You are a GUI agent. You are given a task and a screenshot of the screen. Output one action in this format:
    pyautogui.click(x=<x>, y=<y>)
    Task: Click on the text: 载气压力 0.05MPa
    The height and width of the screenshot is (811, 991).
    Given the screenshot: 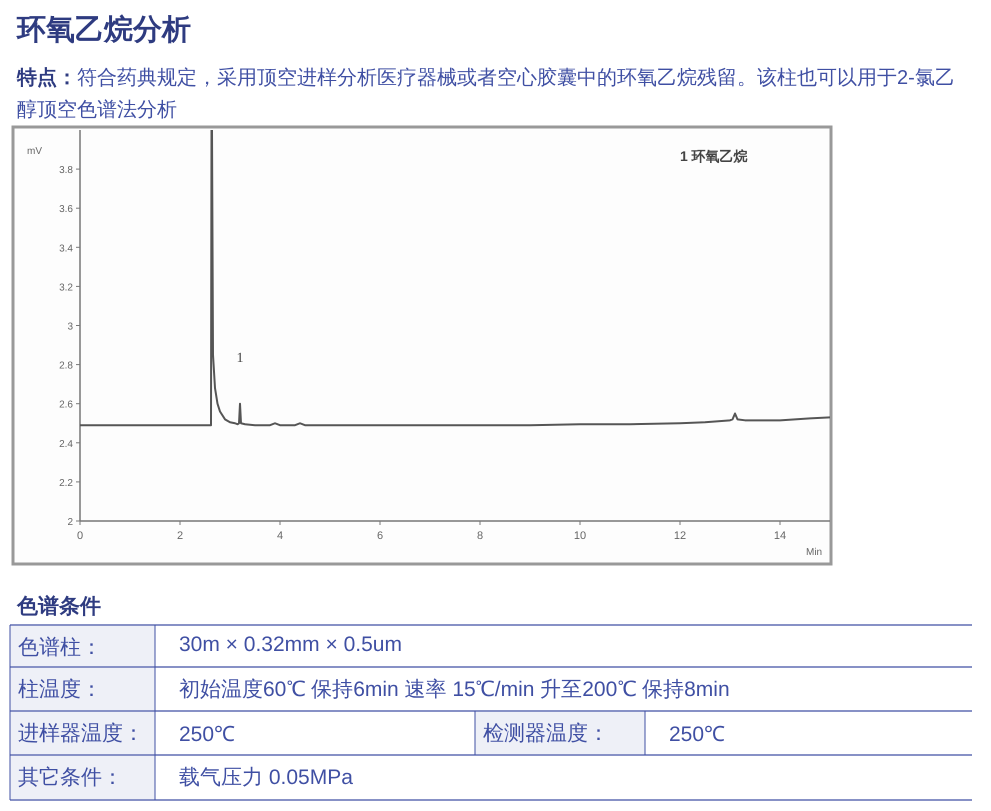 What is the action you would take?
    pyautogui.click(x=266, y=778)
    